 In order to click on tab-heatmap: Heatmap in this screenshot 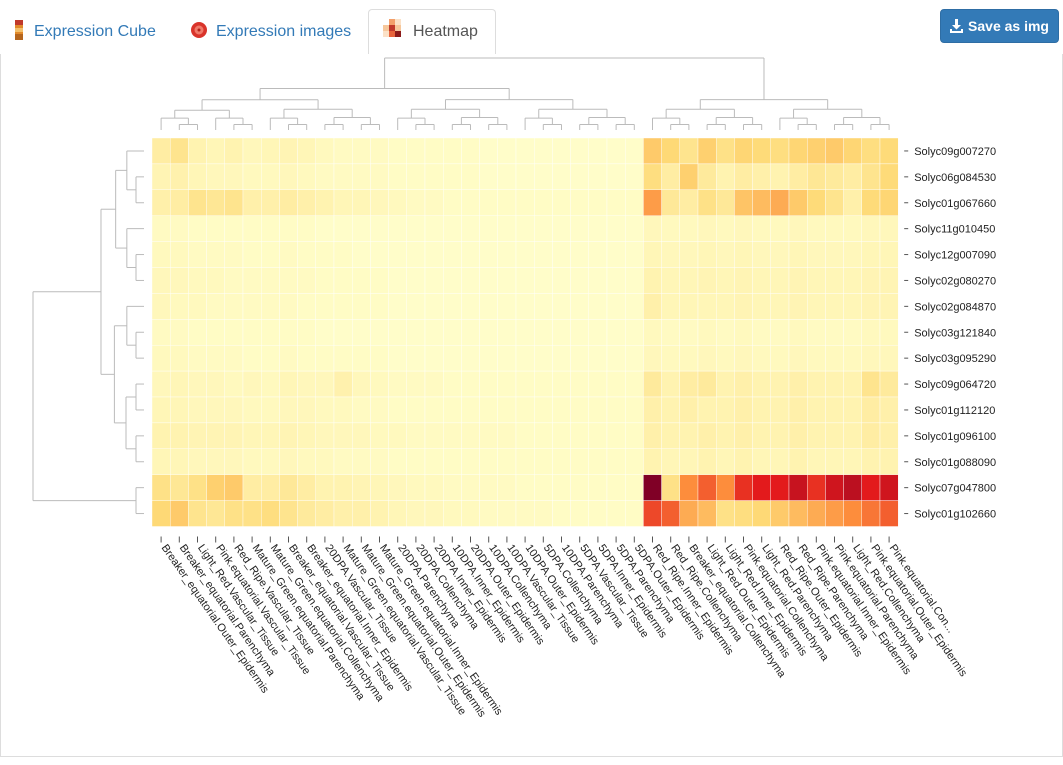, I will do `click(432, 32)`.